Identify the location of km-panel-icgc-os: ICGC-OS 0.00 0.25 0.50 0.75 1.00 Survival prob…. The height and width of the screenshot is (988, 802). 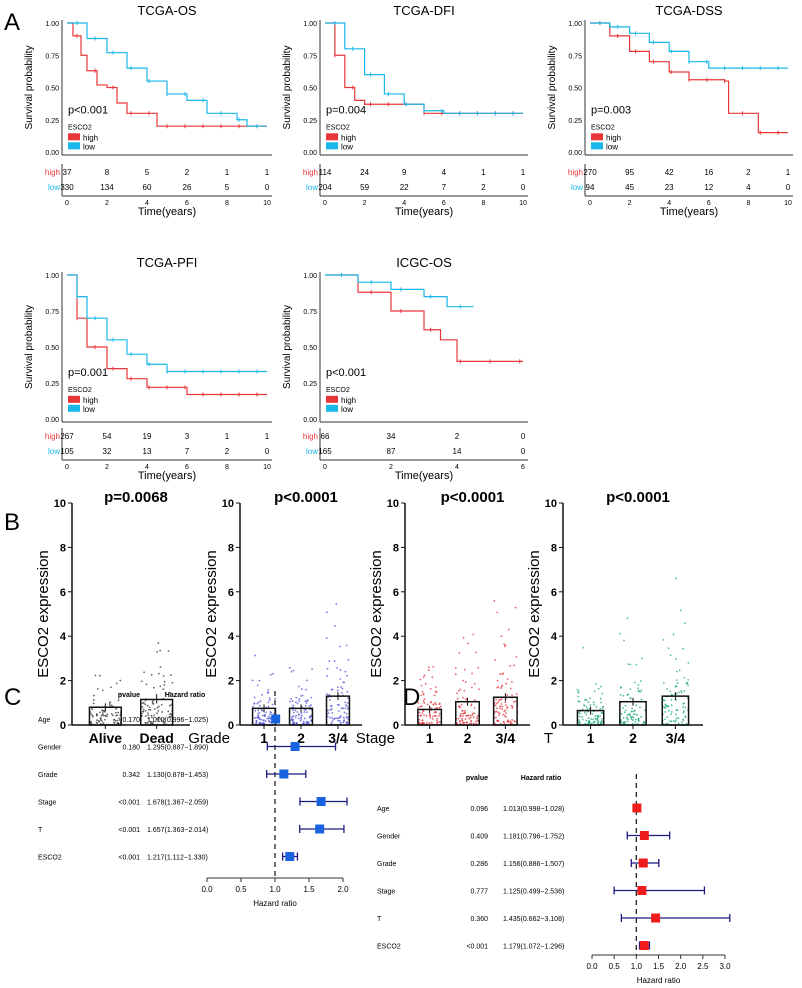
(405, 368).